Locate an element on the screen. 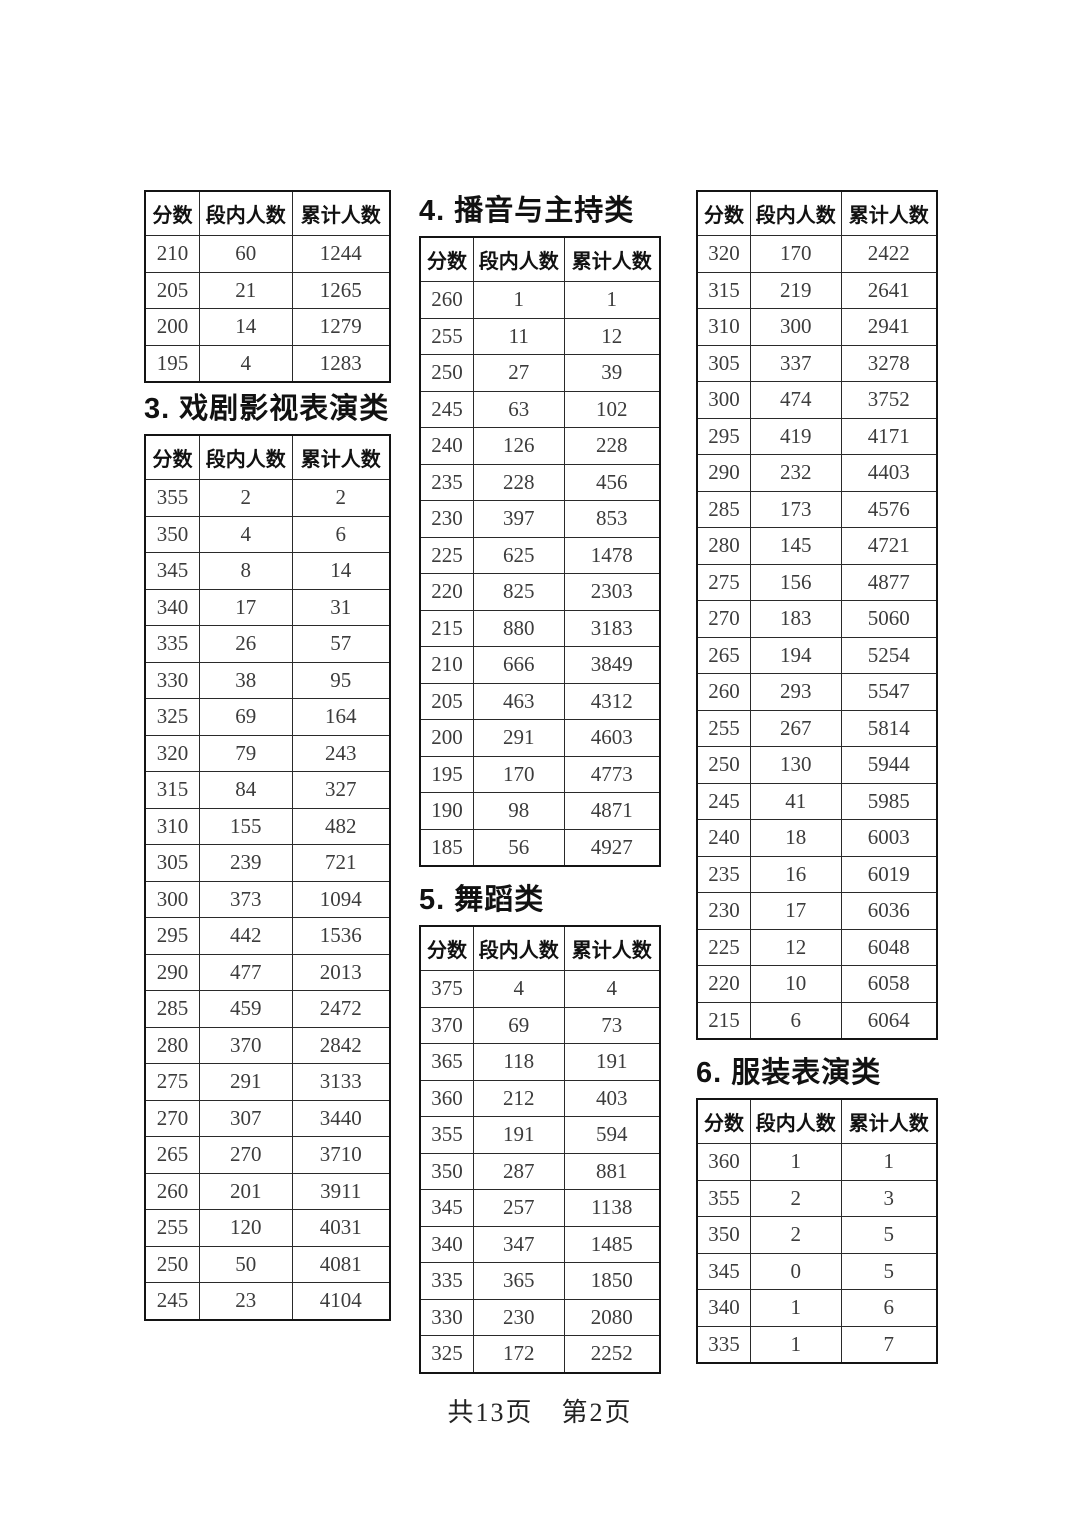 The image size is (1080, 1527). table-cell: 3752 is located at coordinates (889, 400).